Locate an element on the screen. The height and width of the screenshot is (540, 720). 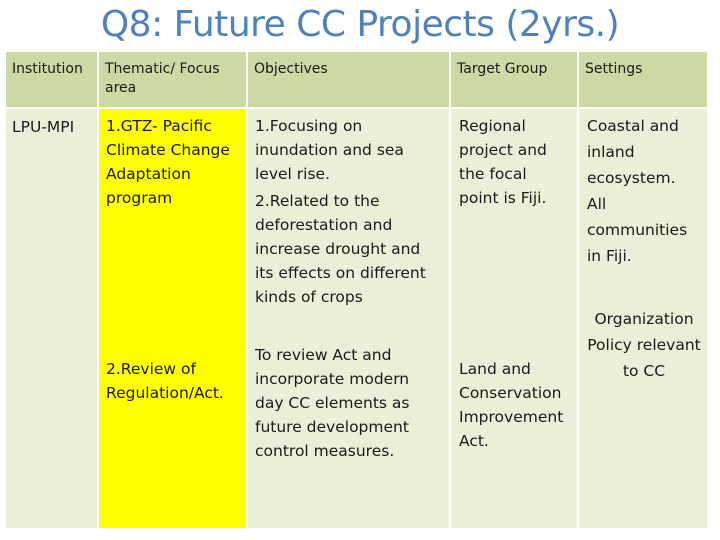
cell-institution: LPU-MPI is located at coordinates (51, 318).